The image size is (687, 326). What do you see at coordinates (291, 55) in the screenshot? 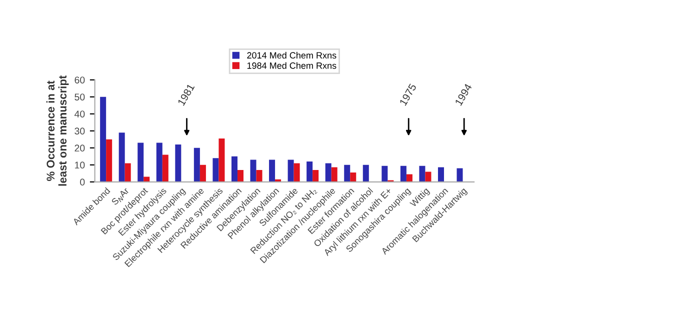
I see `legend-label: 2014 Med Chem Rxns` at bounding box center [291, 55].